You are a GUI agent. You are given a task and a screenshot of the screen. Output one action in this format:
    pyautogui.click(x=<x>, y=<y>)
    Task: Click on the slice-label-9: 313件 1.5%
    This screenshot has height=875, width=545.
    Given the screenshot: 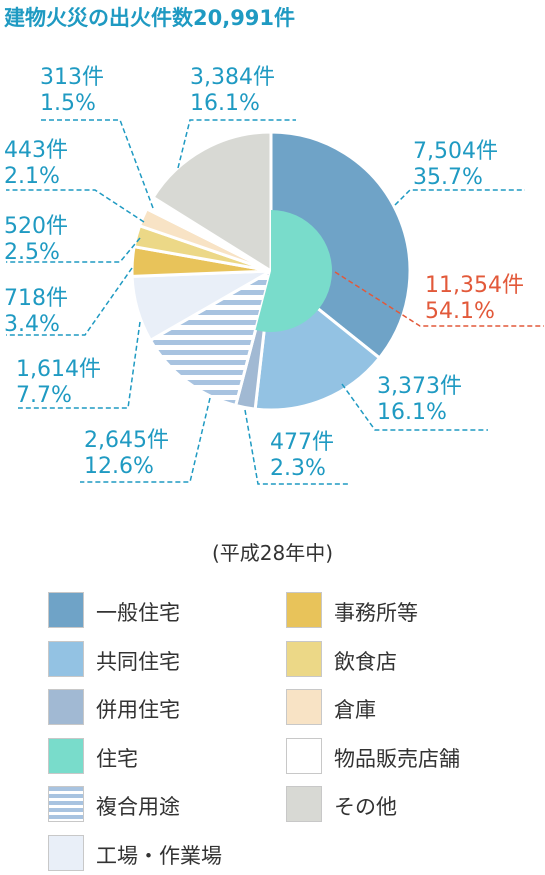 What is the action you would take?
    pyautogui.click(x=72, y=90)
    